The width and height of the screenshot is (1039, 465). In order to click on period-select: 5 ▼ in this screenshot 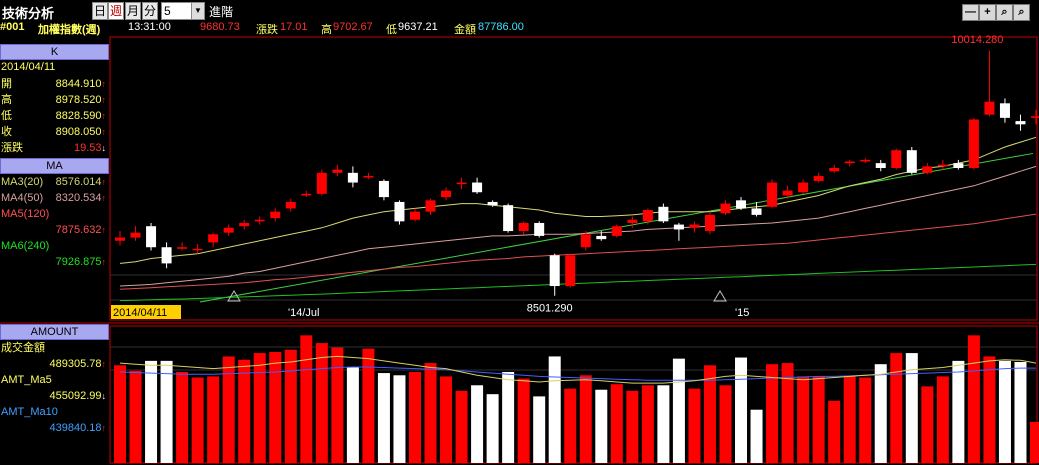, I will do `click(183, 11)`.